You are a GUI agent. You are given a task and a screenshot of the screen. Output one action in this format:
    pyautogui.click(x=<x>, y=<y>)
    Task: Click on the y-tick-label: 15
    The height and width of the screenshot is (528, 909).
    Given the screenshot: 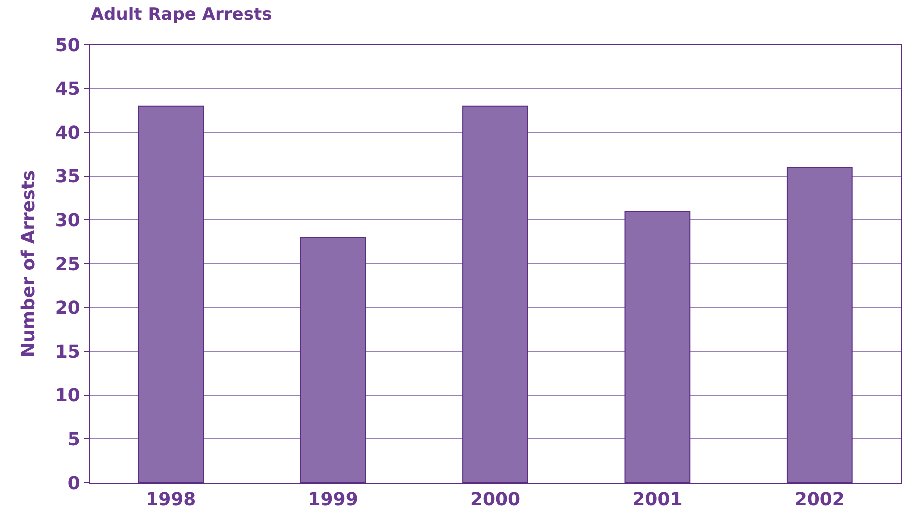 What is the action you would take?
    pyautogui.click(x=67, y=352)
    